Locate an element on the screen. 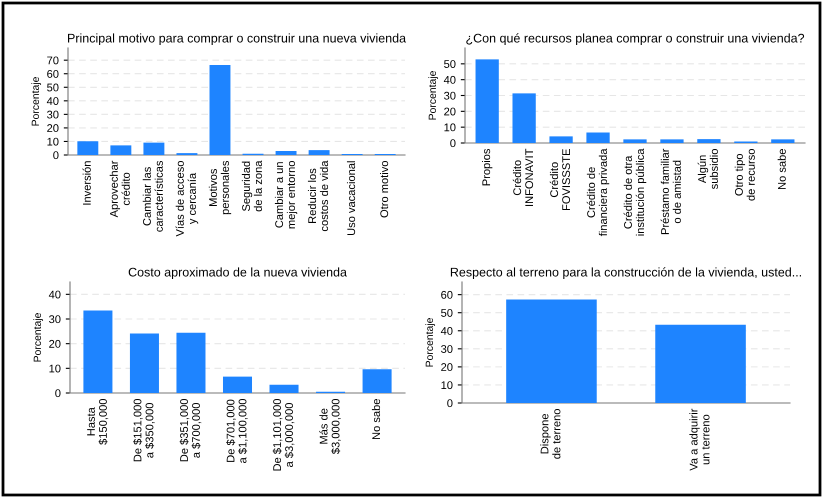  x-tick-label: Hasta $150,000 is located at coordinates (97, 421).